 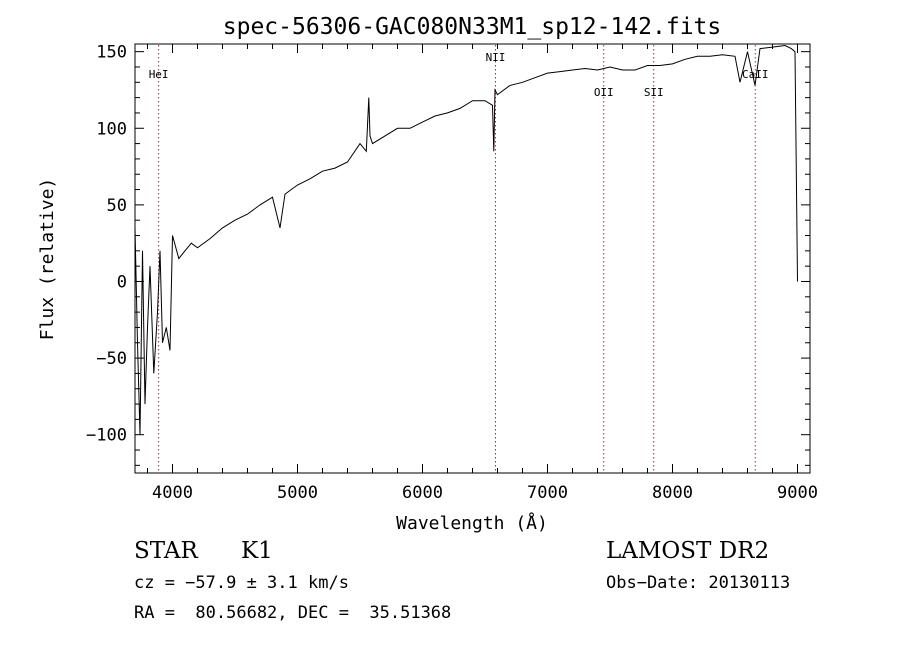 What do you see at coordinates (106, 436) in the screenshot?
I see `y-tick-label: −100` at bounding box center [106, 436].